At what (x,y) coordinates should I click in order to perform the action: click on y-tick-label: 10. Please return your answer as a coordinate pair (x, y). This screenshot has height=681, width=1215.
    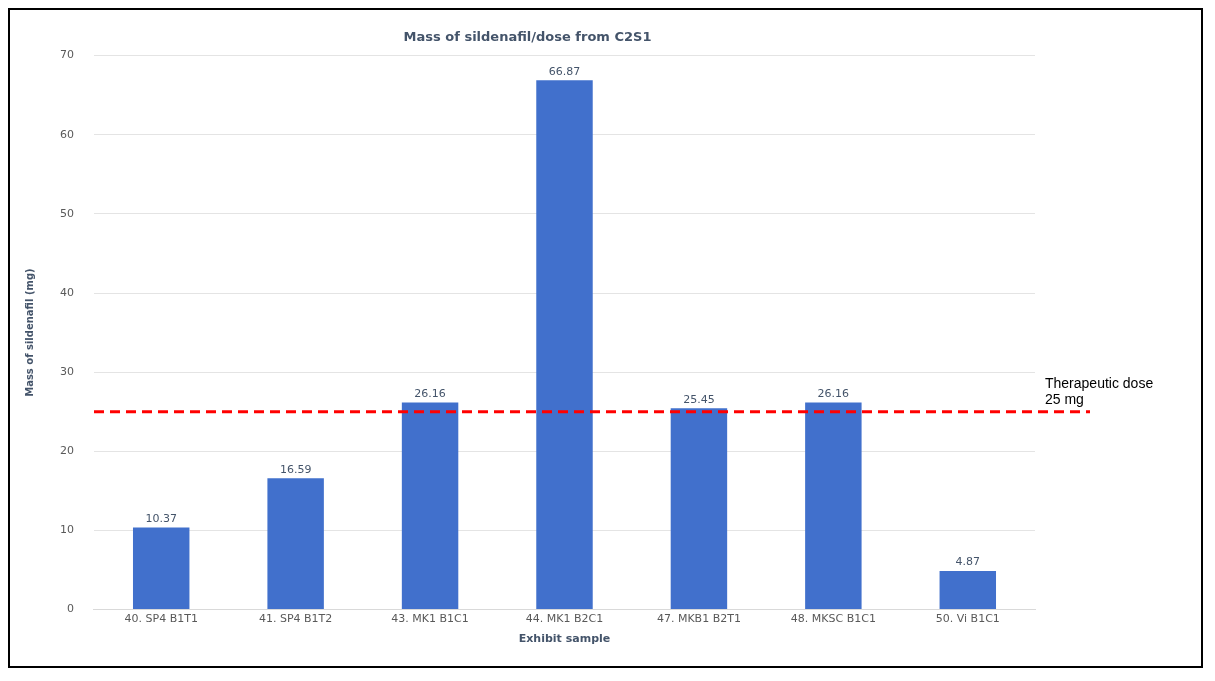
    Looking at the image, I should click on (67, 530).